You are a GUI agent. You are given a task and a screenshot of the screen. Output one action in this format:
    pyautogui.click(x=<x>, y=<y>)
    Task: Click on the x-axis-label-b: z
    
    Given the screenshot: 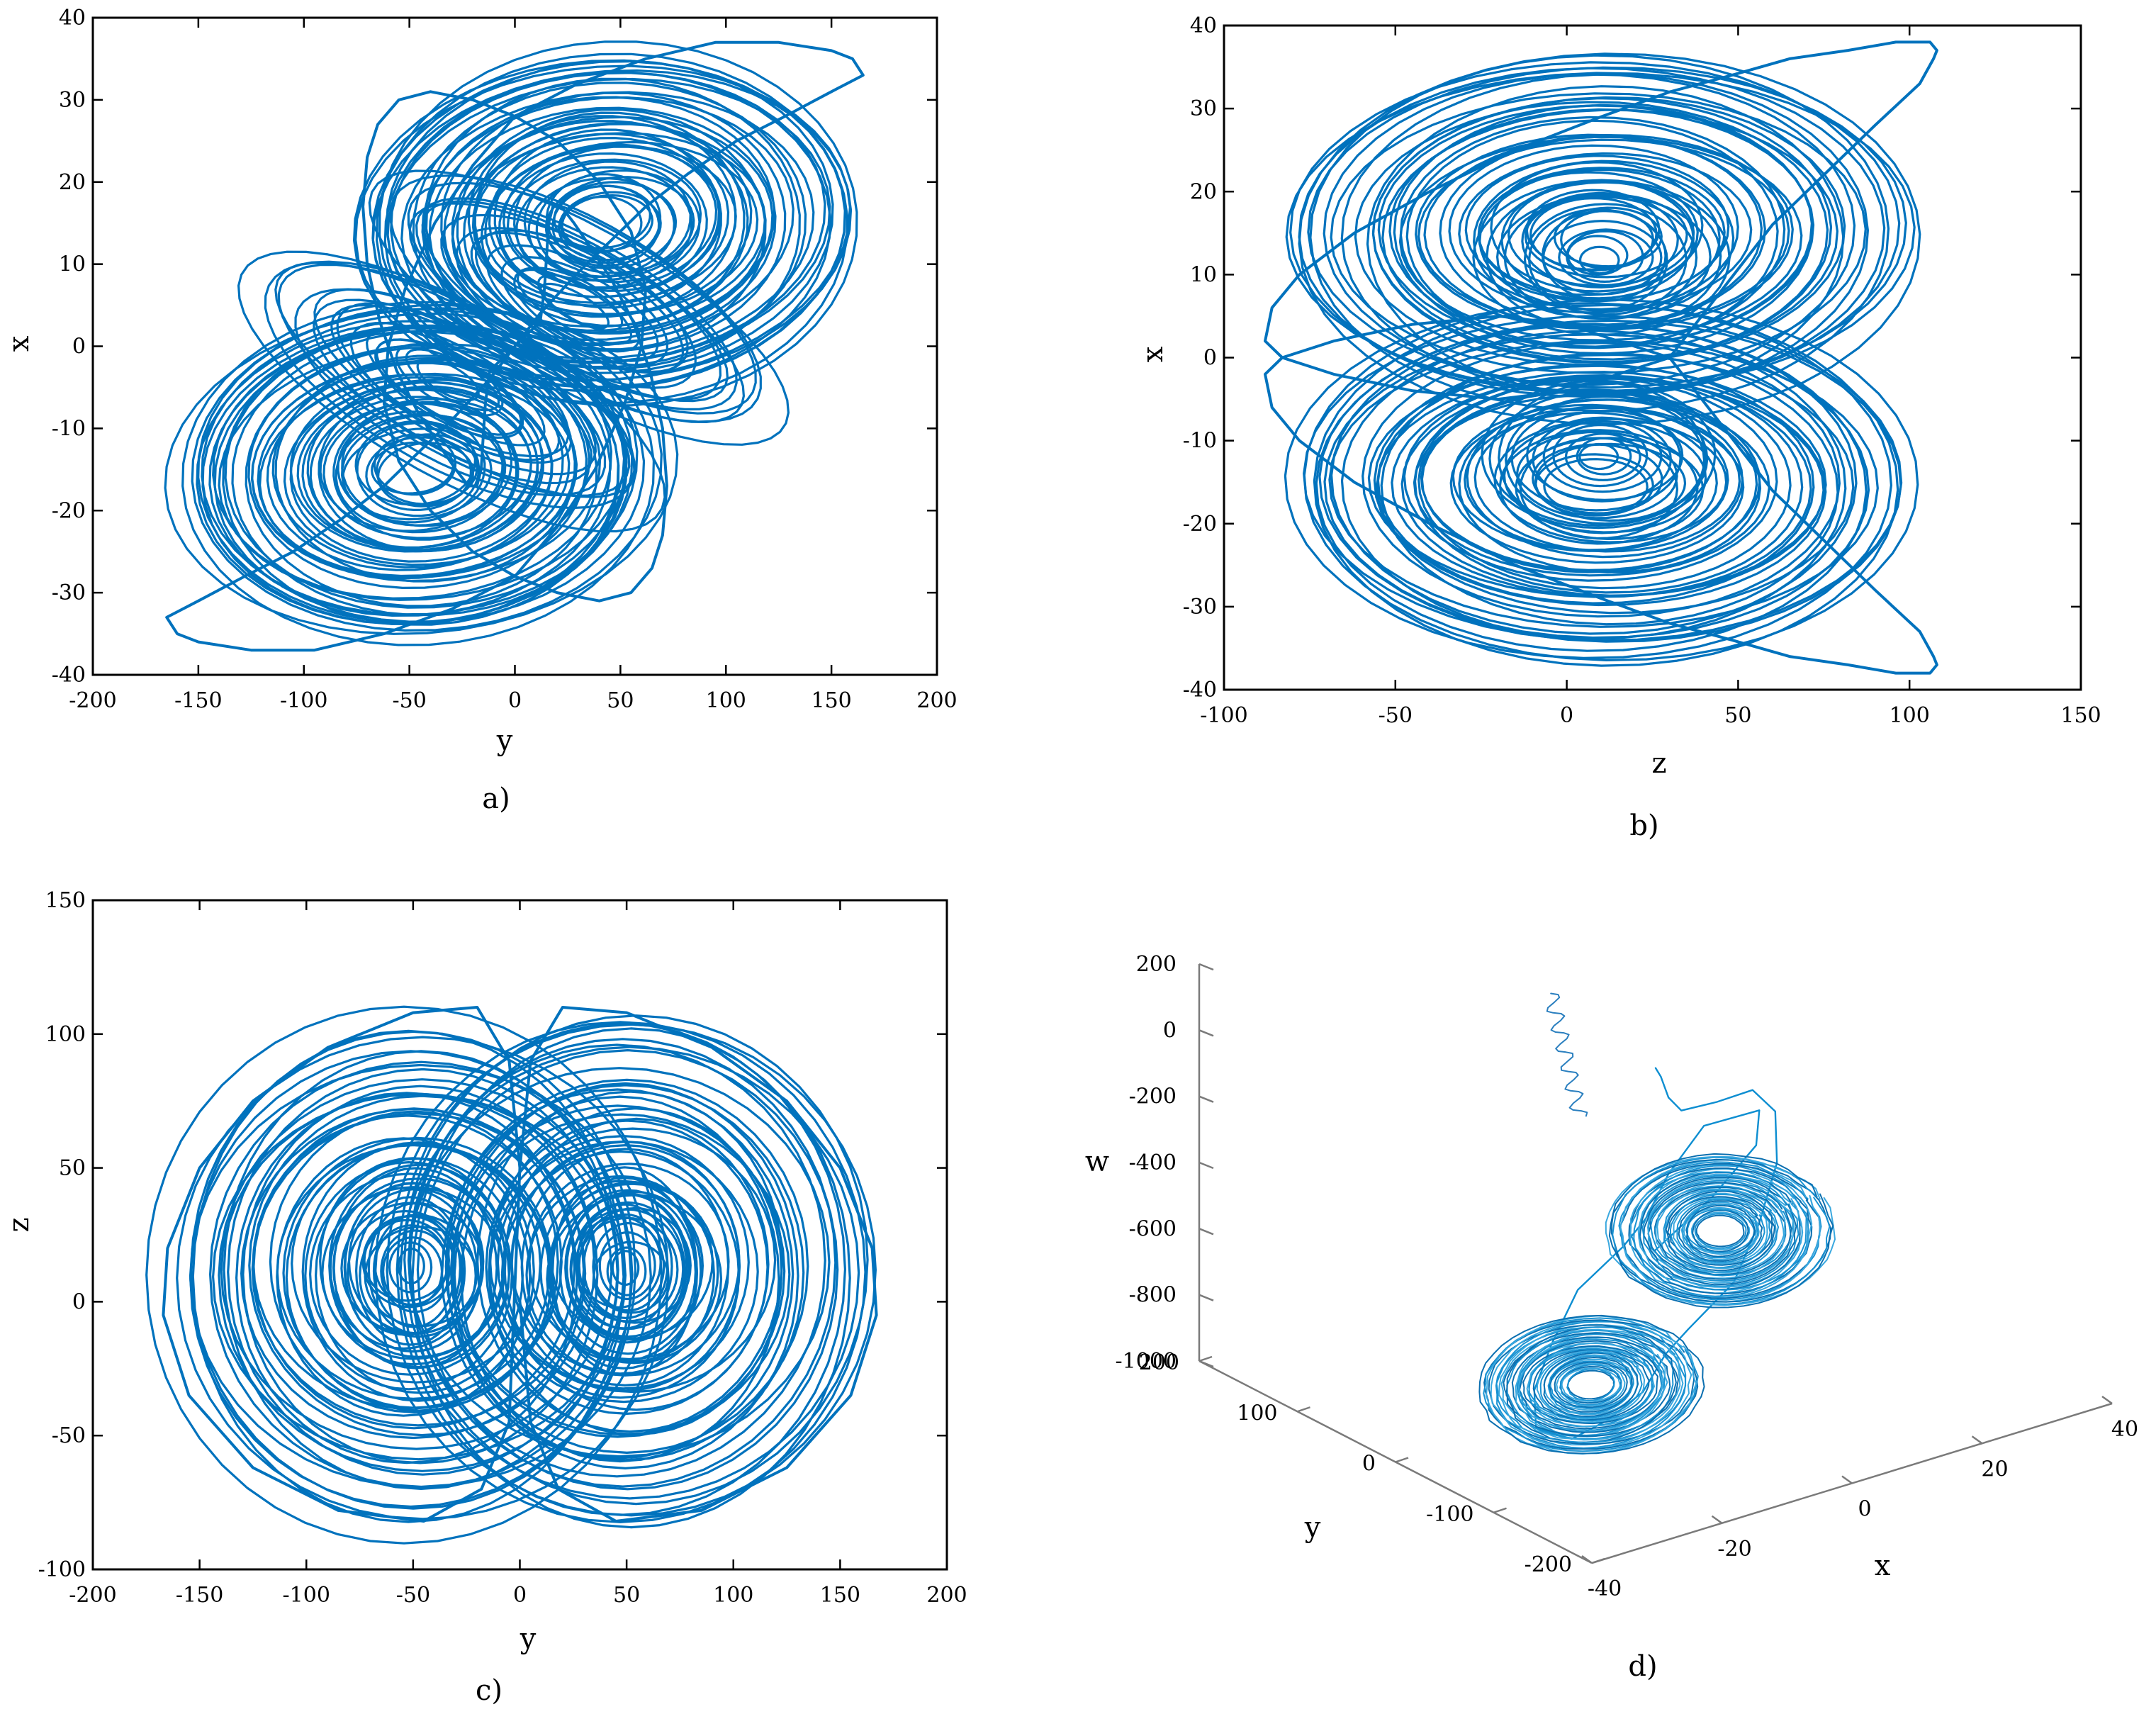 What is the action you would take?
    pyautogui.click(x=1658, y=764)
    